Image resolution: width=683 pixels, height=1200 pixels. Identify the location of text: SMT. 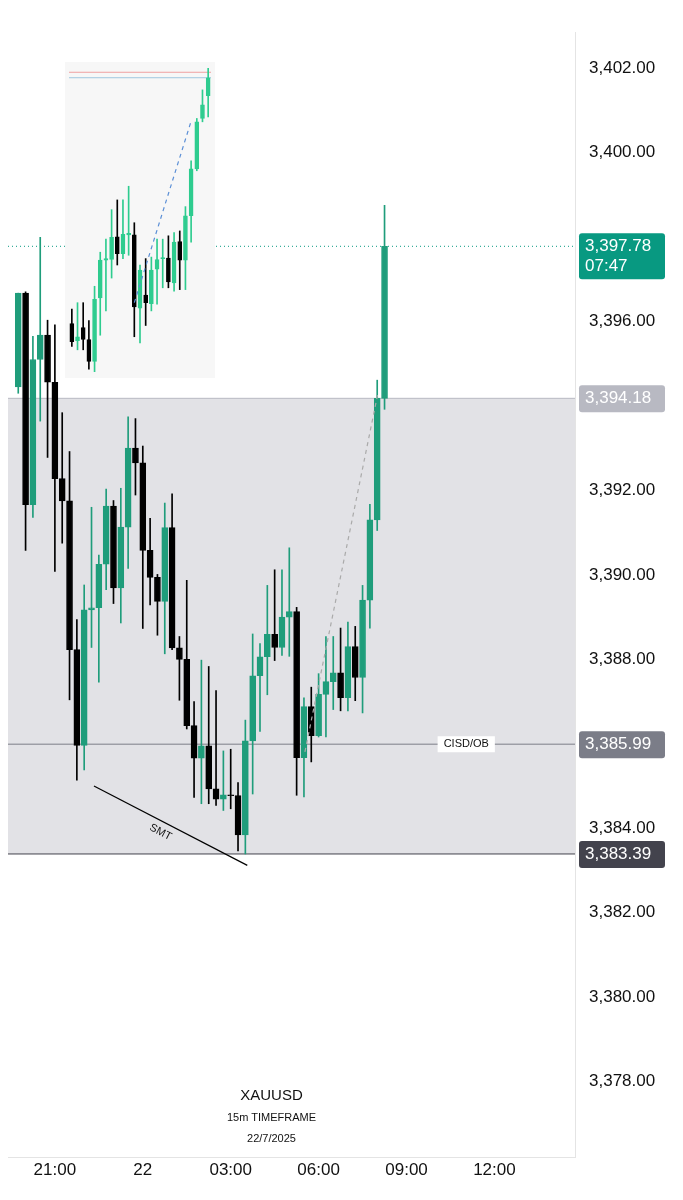
(161, 831).